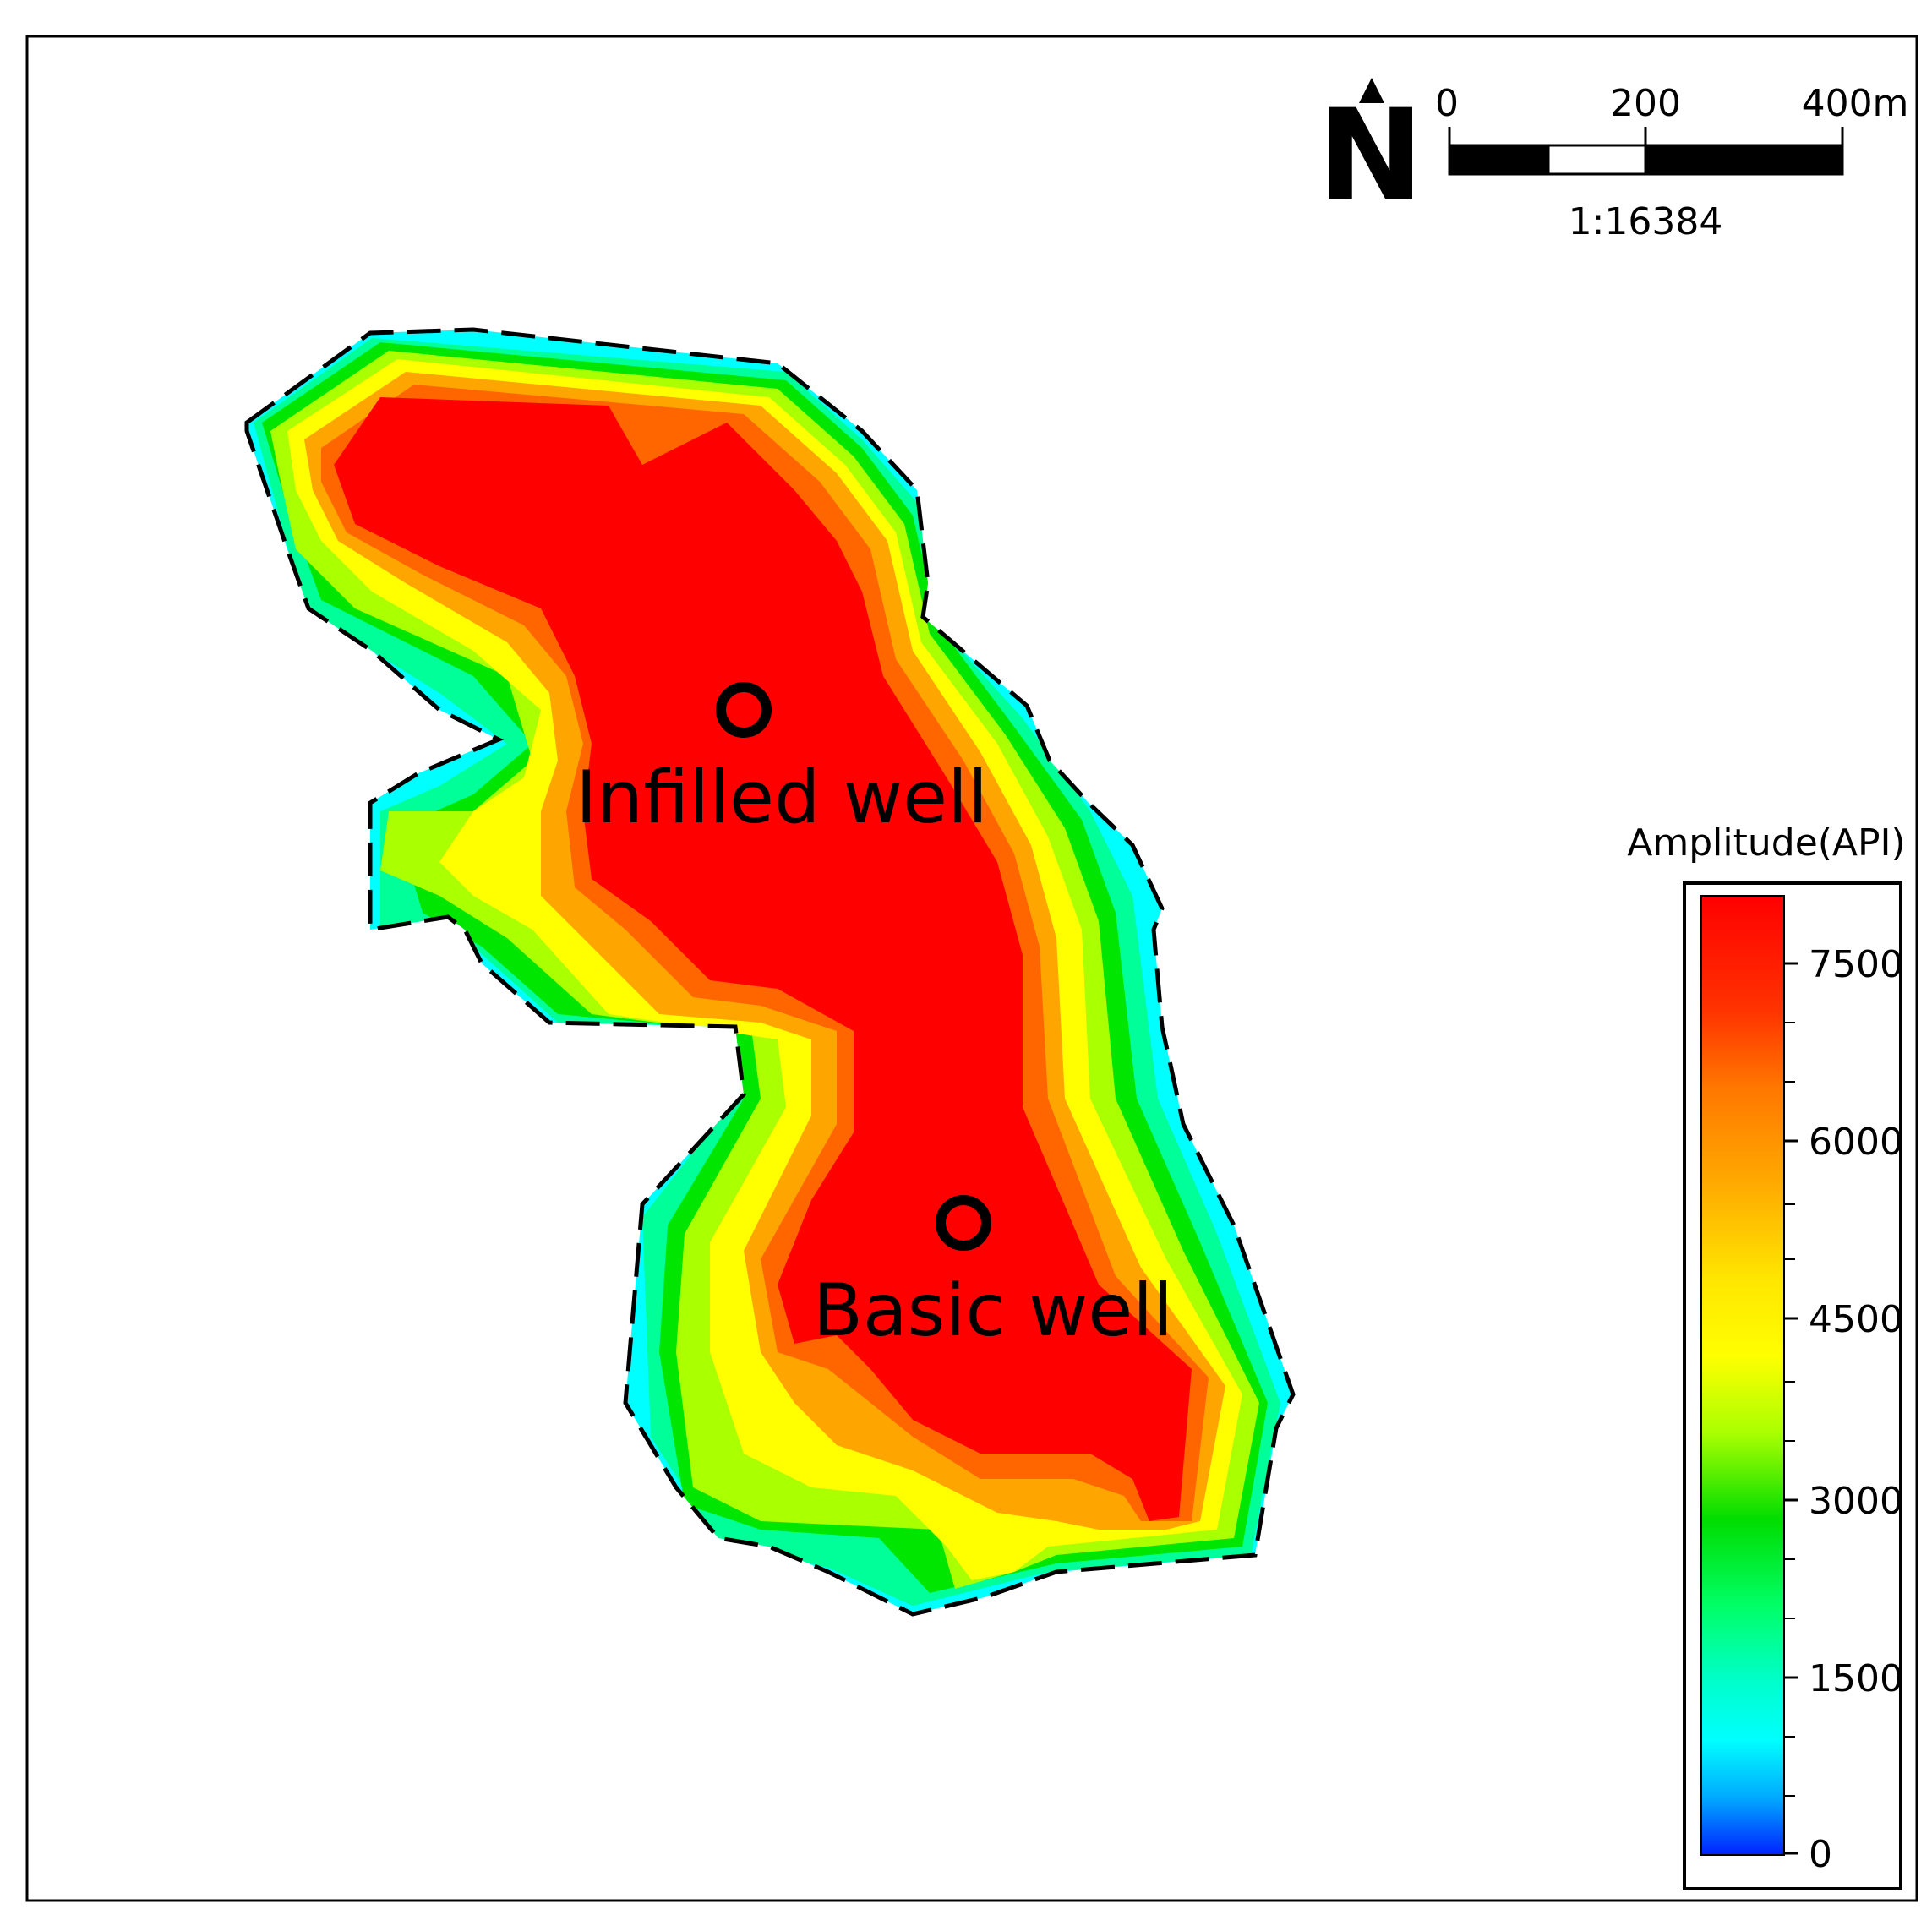 The width and height of the screenshot is (1932, 1915). I want to click on basic-well-marker, so click(963, 1223).